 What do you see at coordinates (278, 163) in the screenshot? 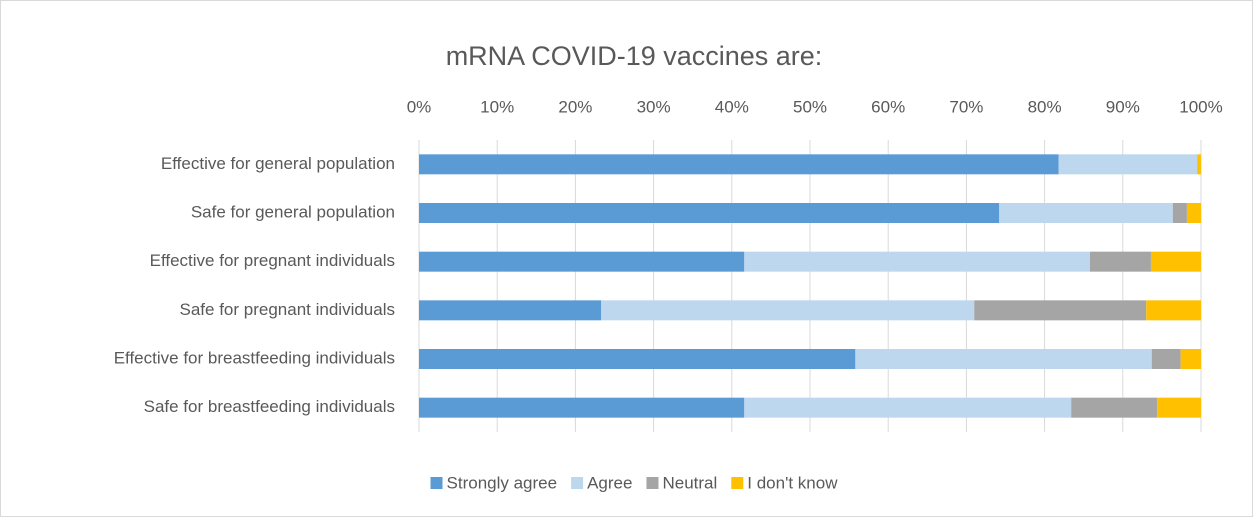
I see `y-tick-label: Effective for general population` at bounding box center [278, 163].